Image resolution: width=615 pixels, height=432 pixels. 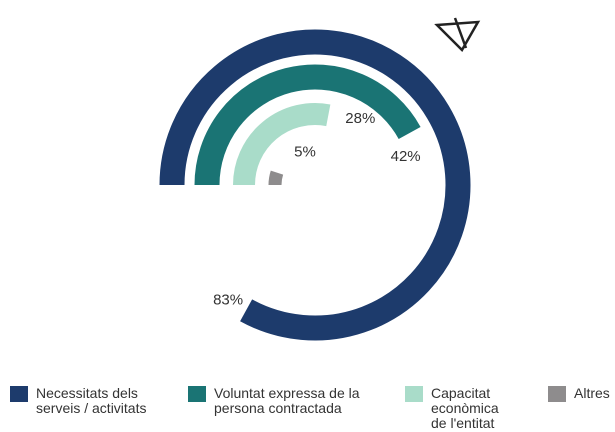 I want to click on logo-icon, so click(x=457, y=35).